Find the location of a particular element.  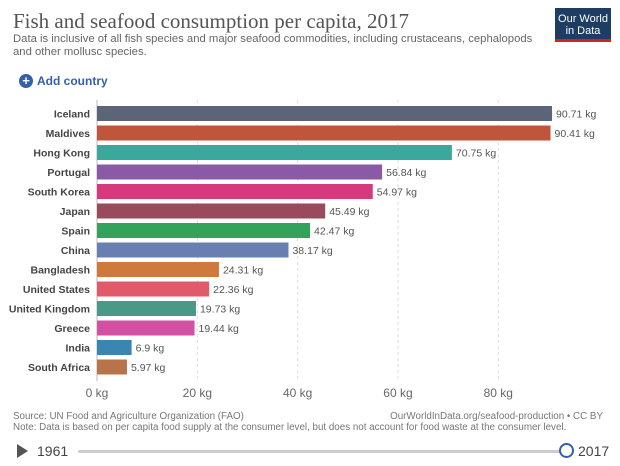

timeline: 1961 2017 is located at coordinates (310, 451).